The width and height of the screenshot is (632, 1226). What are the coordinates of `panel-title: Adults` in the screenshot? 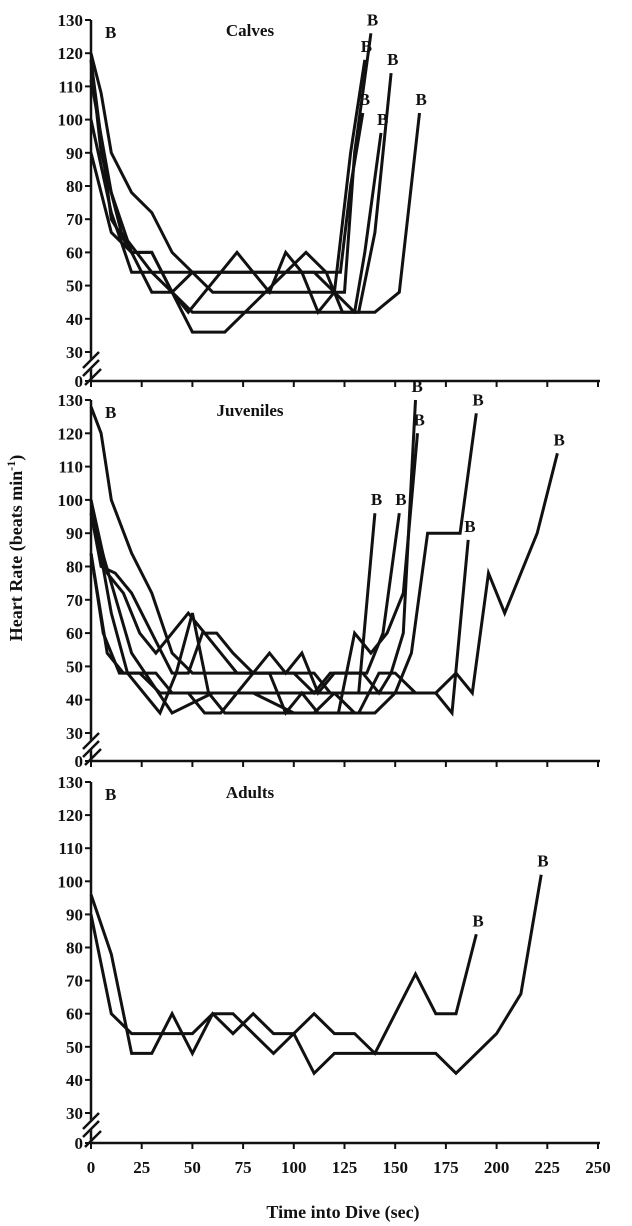 It's located at (250, 792).